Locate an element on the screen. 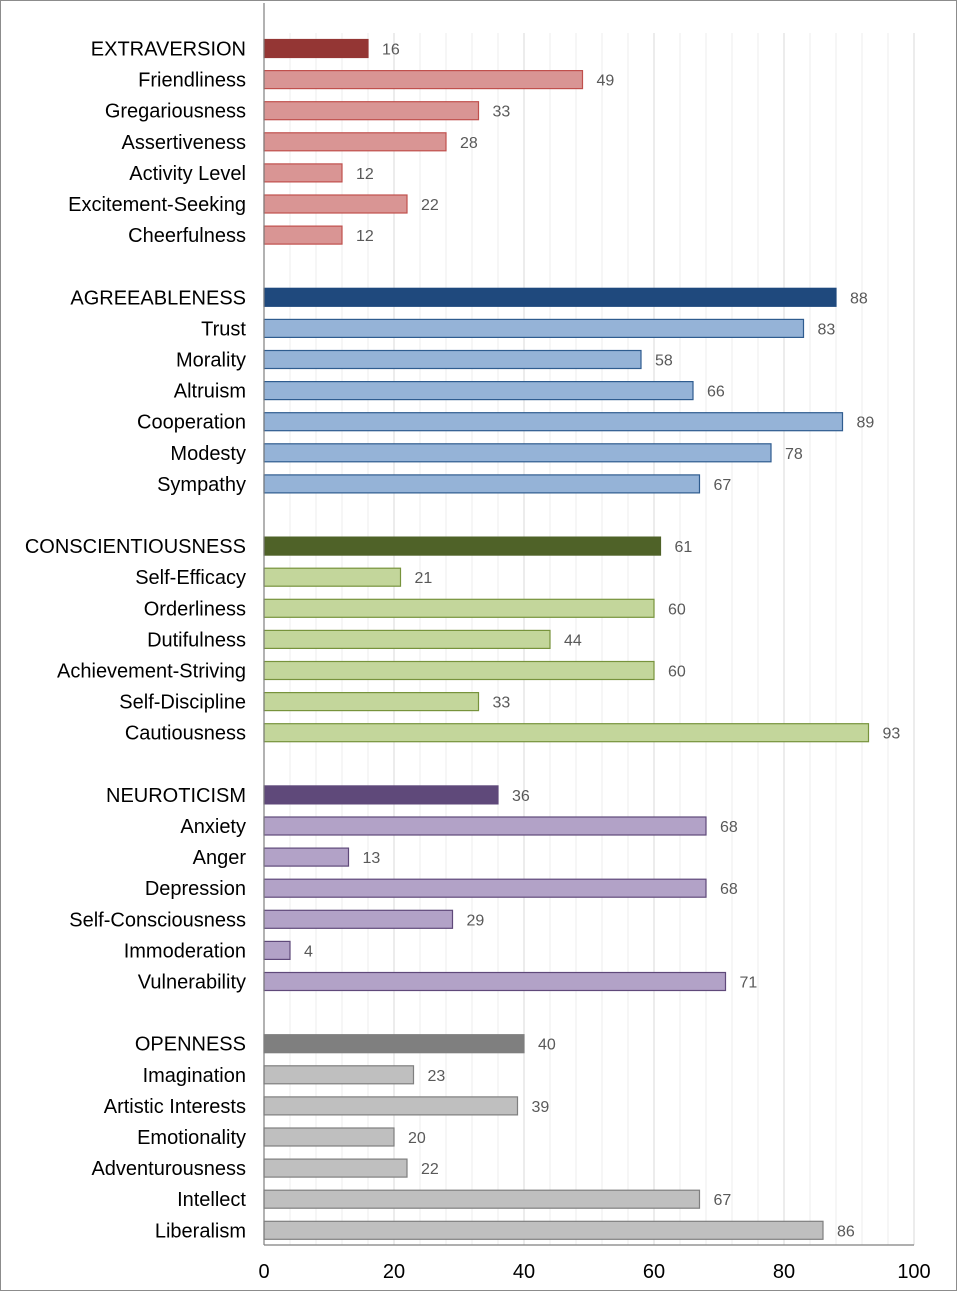 This screenshot has height=1293, width=959. bar-conscientiousness is located at coordinates (462, 546).